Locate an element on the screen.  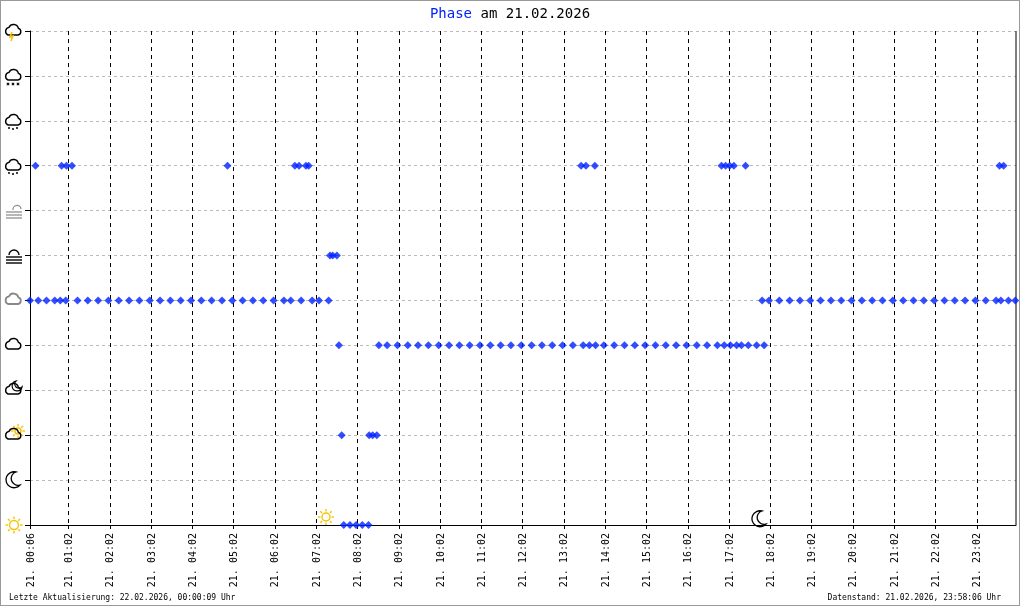
x-tick-label: 21. 09:02 is located at coordinates (399, 560).